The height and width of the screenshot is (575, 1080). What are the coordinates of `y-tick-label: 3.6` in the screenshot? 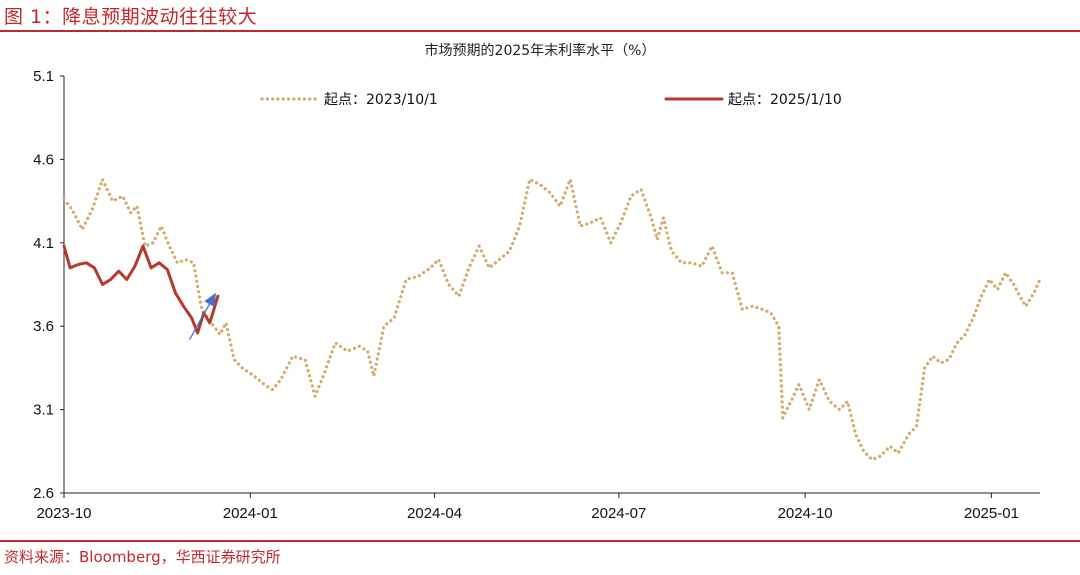 It's located at (43, 326).